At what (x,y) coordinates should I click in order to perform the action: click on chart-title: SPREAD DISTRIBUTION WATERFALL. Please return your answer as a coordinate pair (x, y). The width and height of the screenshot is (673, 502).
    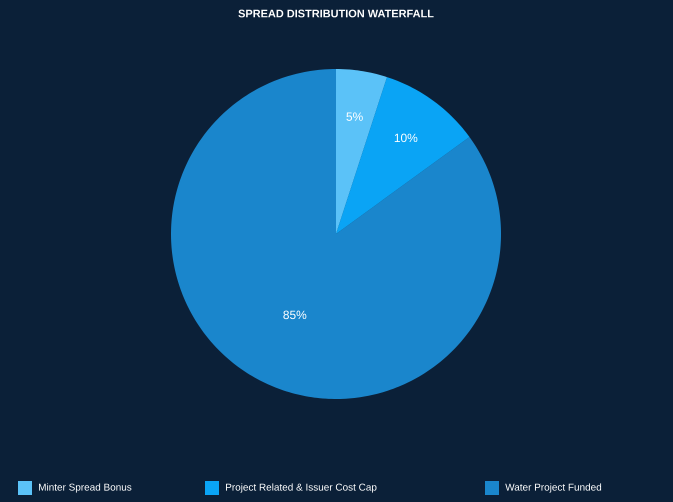
    Looking at the image, I should click on (336, 14).